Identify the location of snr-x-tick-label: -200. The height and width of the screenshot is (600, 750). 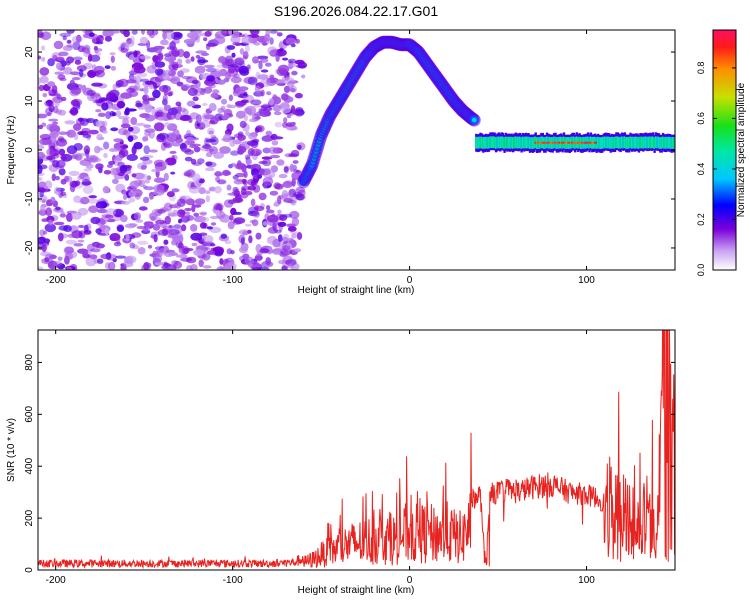
(56, 580).